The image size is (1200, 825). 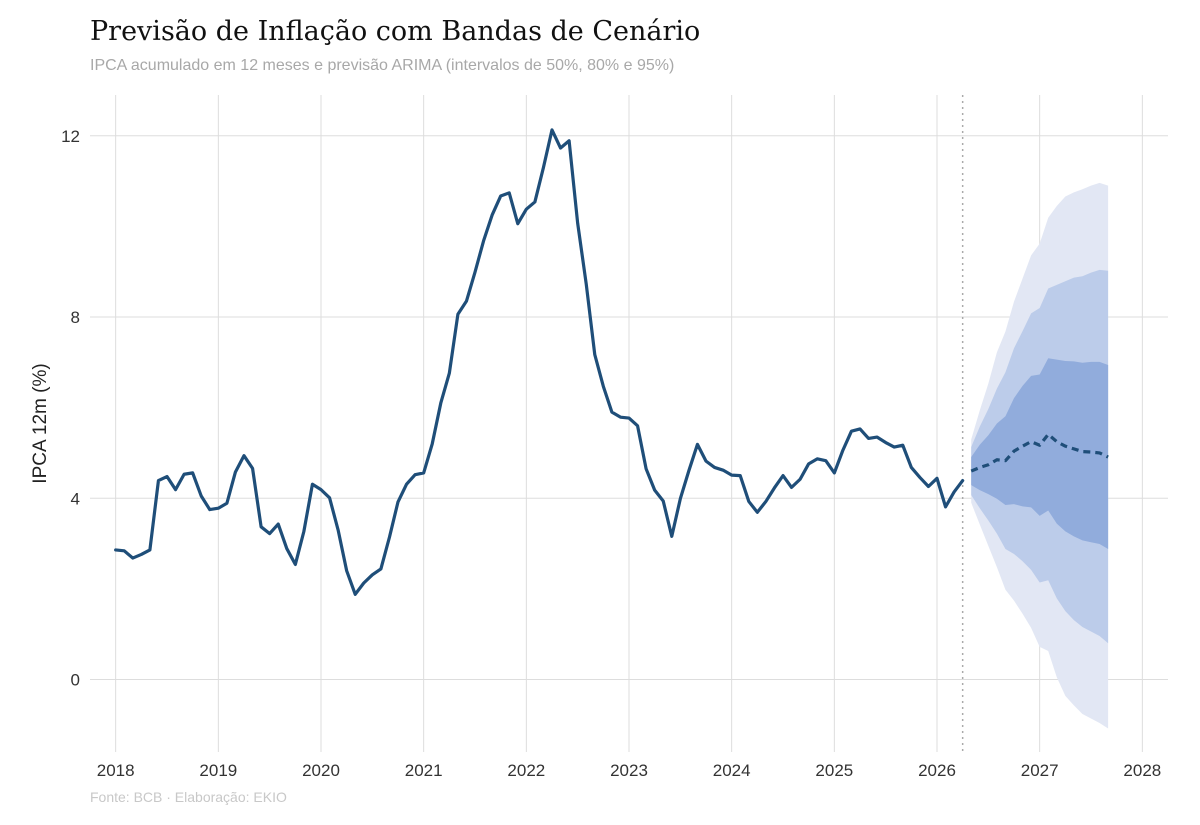 I want to click on x-tick-label: 2020, so click(x=321, y=770).